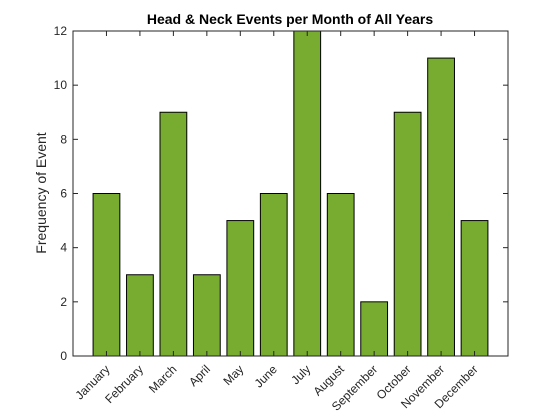 Image resolution: width=560 pixels, height=420 pixels. I want to click on y-tick-label: 12, so click(61, 31).